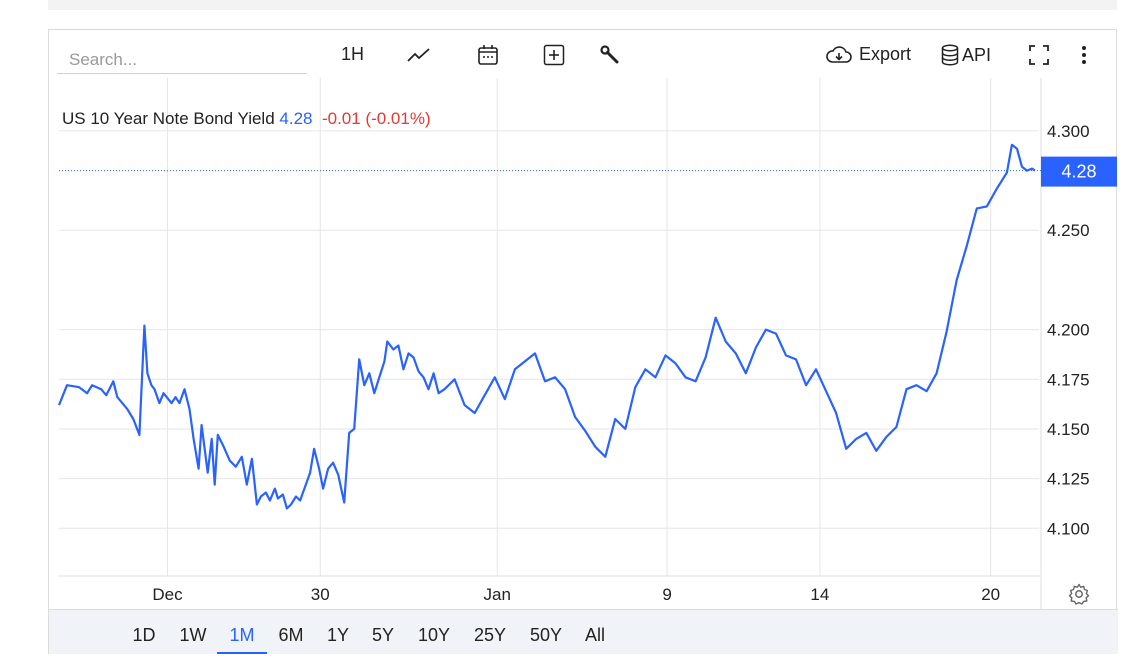 The image size is (1139, 662). Describe the element at coordinates (338, 635) in the screenshot. I see `range-button-1y: 1Y` at that location.